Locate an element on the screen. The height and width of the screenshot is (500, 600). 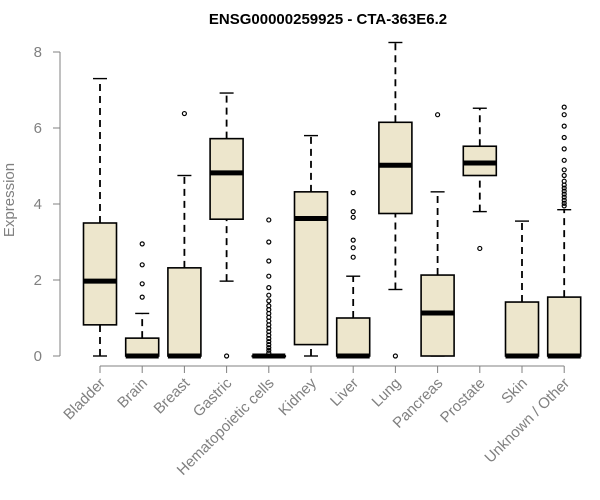
x-tick-label: Liver is located at coordinates (344, 392).